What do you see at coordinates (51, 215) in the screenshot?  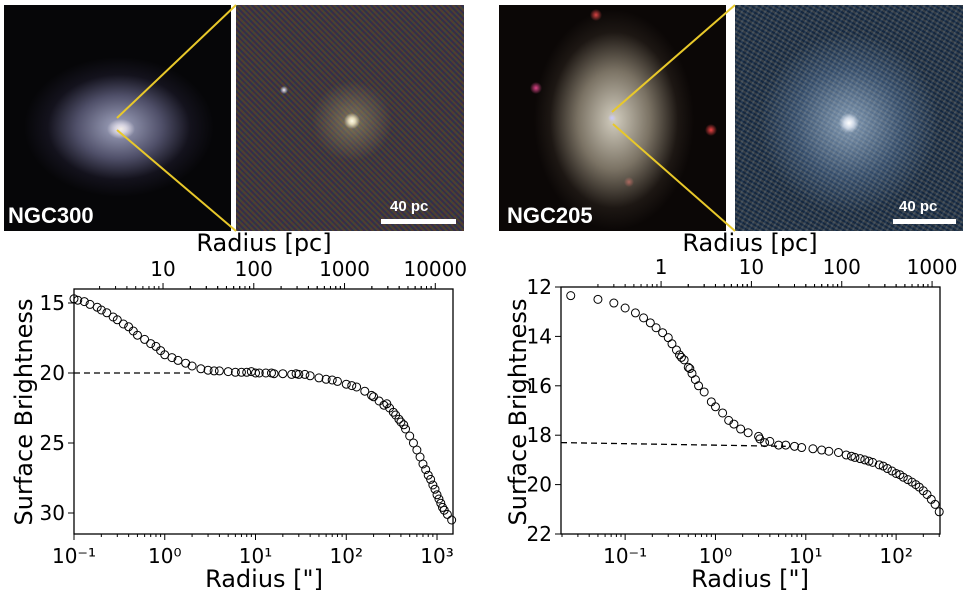 I see `galaxy-label: NGC300` at bounding box center [51, 215].